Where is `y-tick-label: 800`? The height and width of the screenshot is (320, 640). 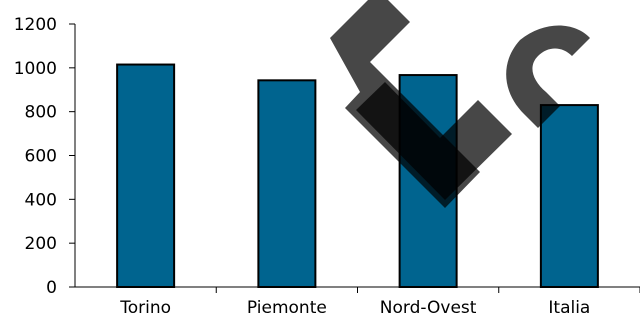 y-tick-label: 800 is located at coordinates (41, 113).